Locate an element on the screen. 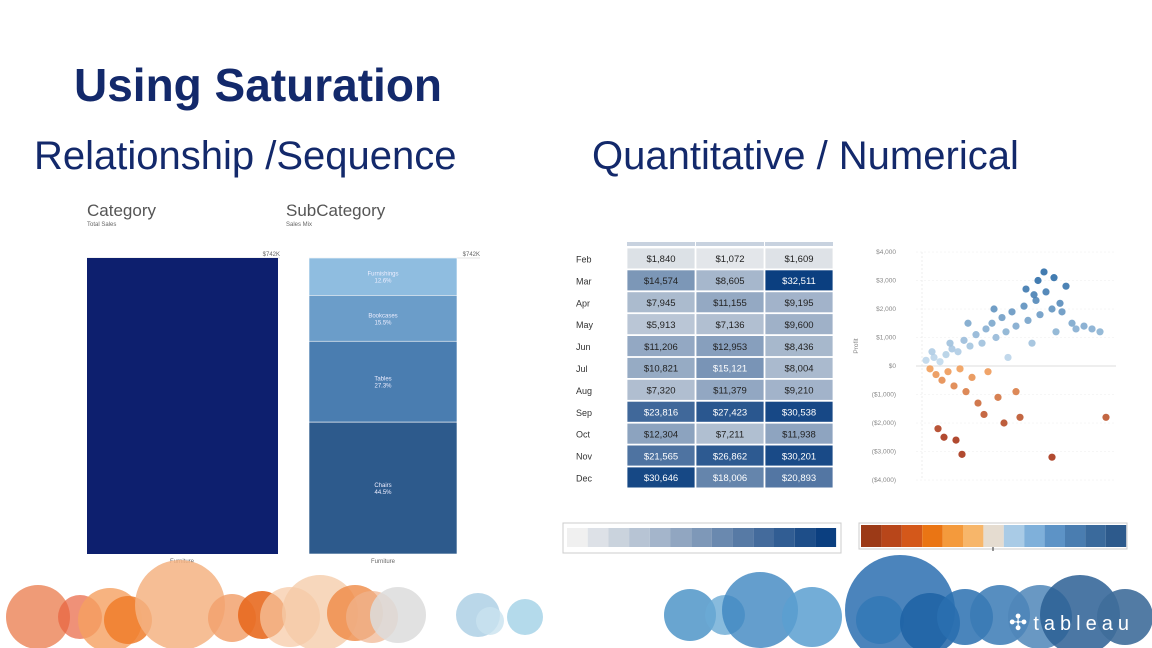 The height and width of the screenshot is (648, 1152). heatmap-cell-value: $11,206 is located at coordinates (661, 347).